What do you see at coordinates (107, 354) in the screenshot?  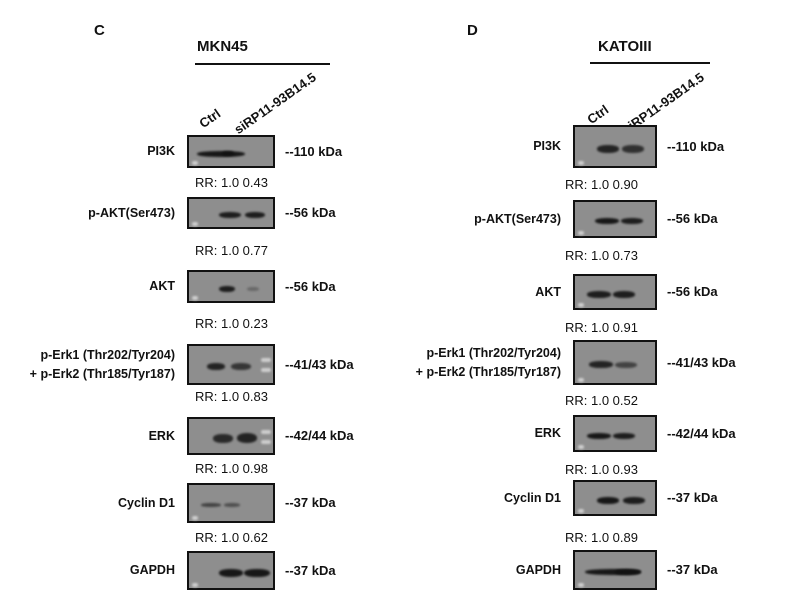 I see `protein-name: p-Erk1 (Thr202/Tyr204)` at bounding box center [107, 354].